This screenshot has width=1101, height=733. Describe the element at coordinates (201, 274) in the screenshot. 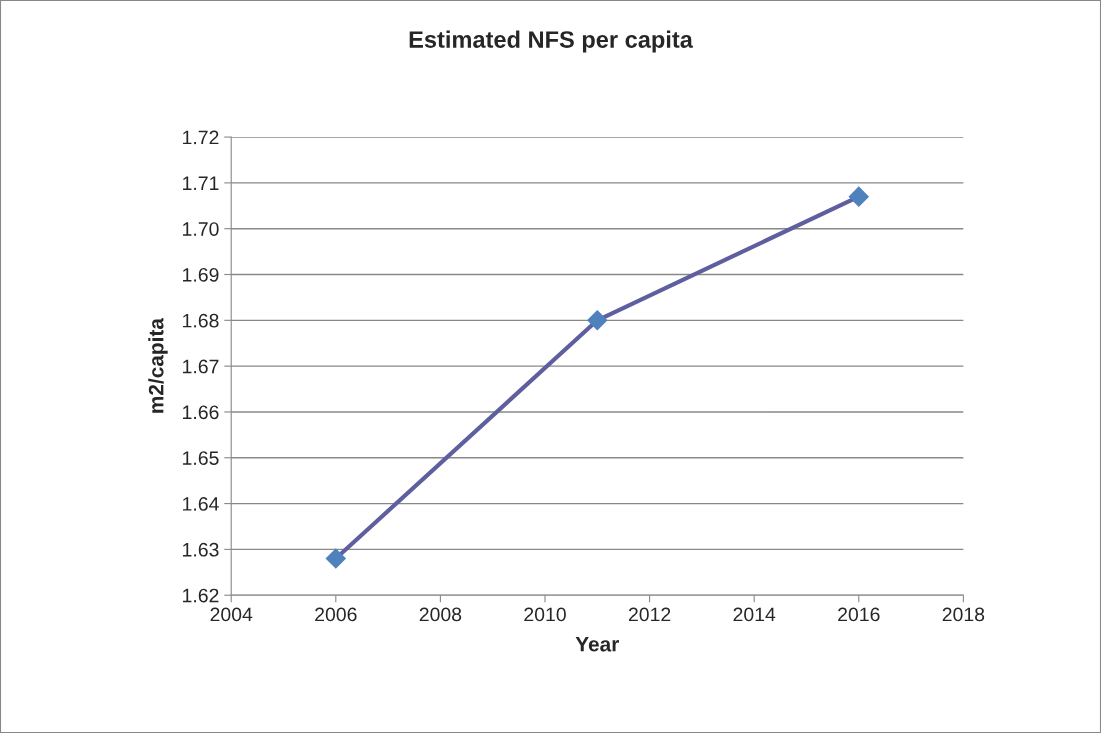

I see `y-tick-label: 1.69` at that location.